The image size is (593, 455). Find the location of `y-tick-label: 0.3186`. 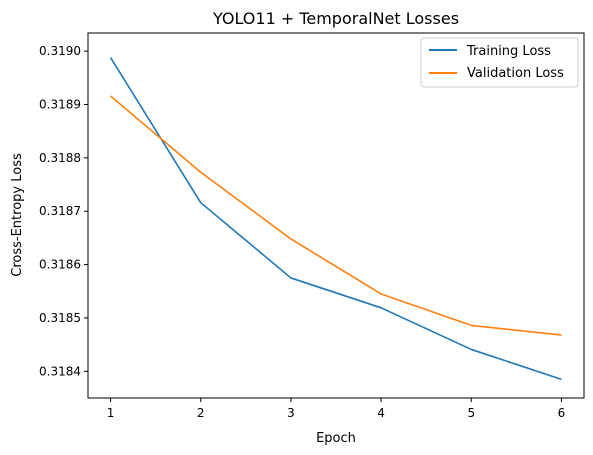

y-tick-label: 0.3186 is located at coordinates (60, 265).